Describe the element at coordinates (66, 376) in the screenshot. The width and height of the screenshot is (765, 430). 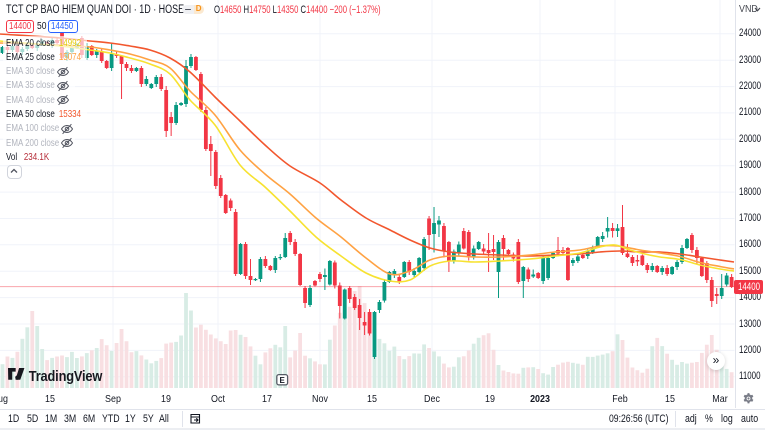
I see `svg-text: TradingView` at that location.